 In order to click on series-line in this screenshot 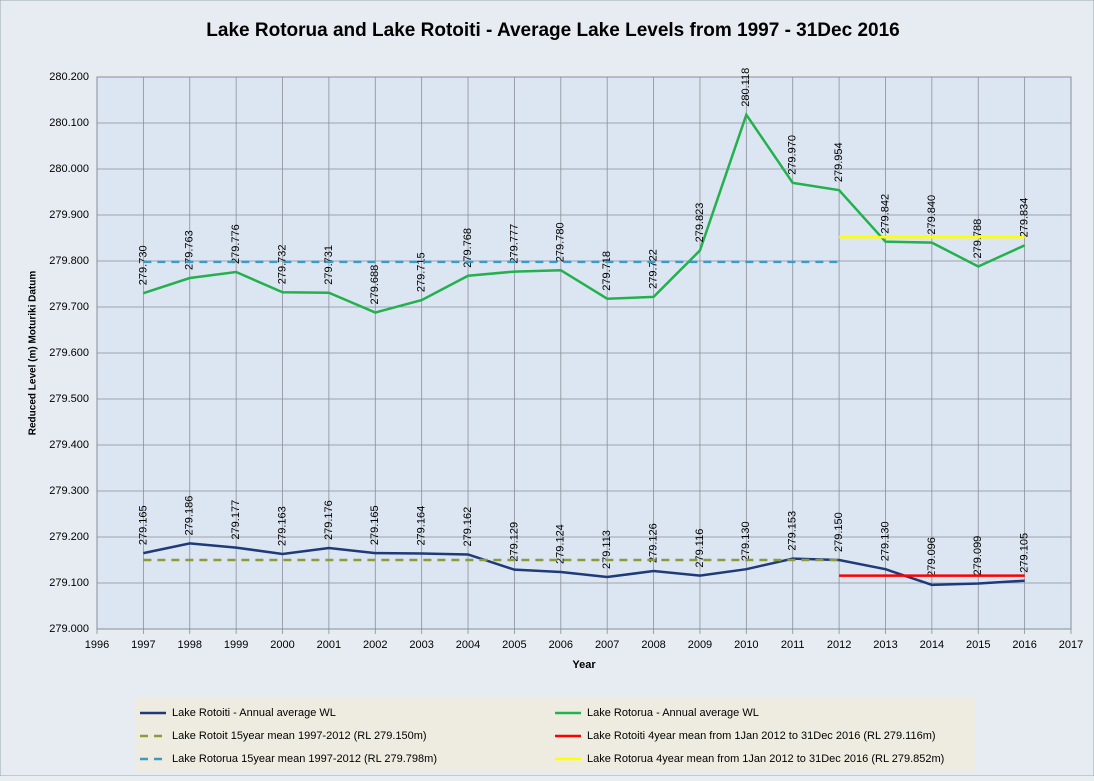, I will do `click(584, 564)`.